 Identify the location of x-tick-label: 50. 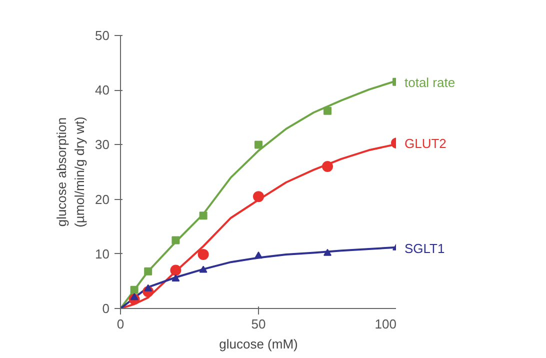
(258, 324).